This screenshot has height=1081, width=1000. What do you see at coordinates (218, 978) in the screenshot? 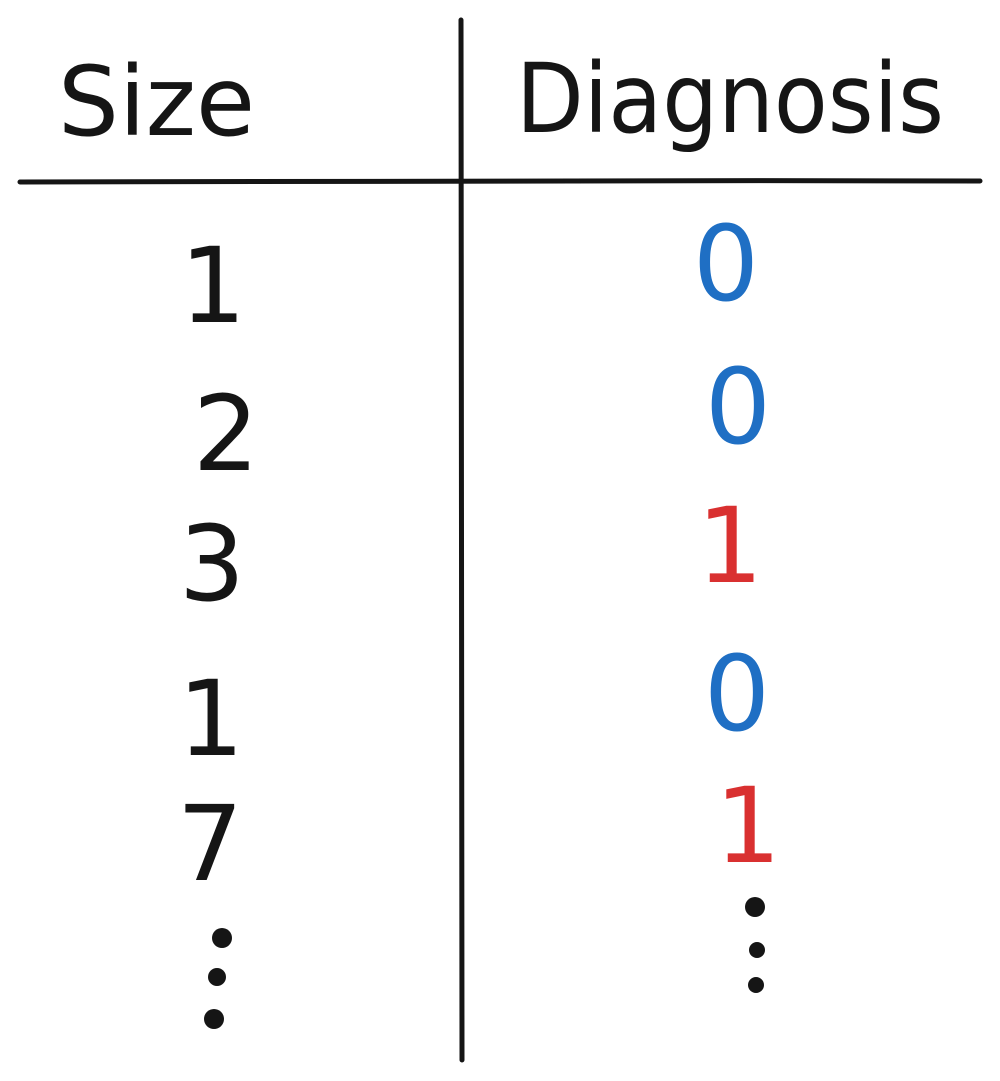
I see `size-continuation-ellipsis` at bounding box center [218, 978].